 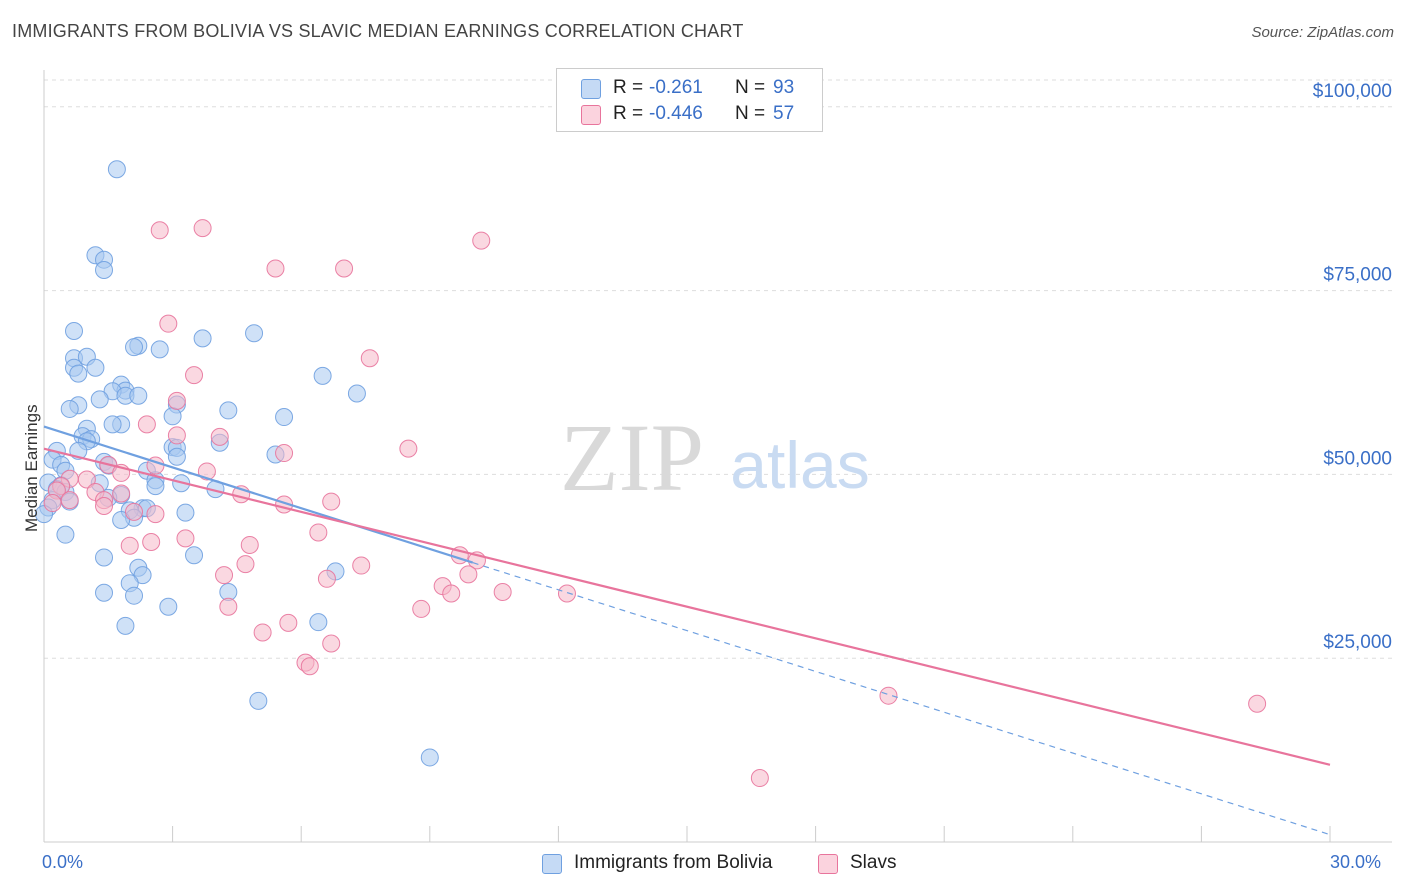 What do you see at coordinates (676, 87) in the screenshot?
I see `legend-r-value: -0.261` at bounding box center [676, 87].